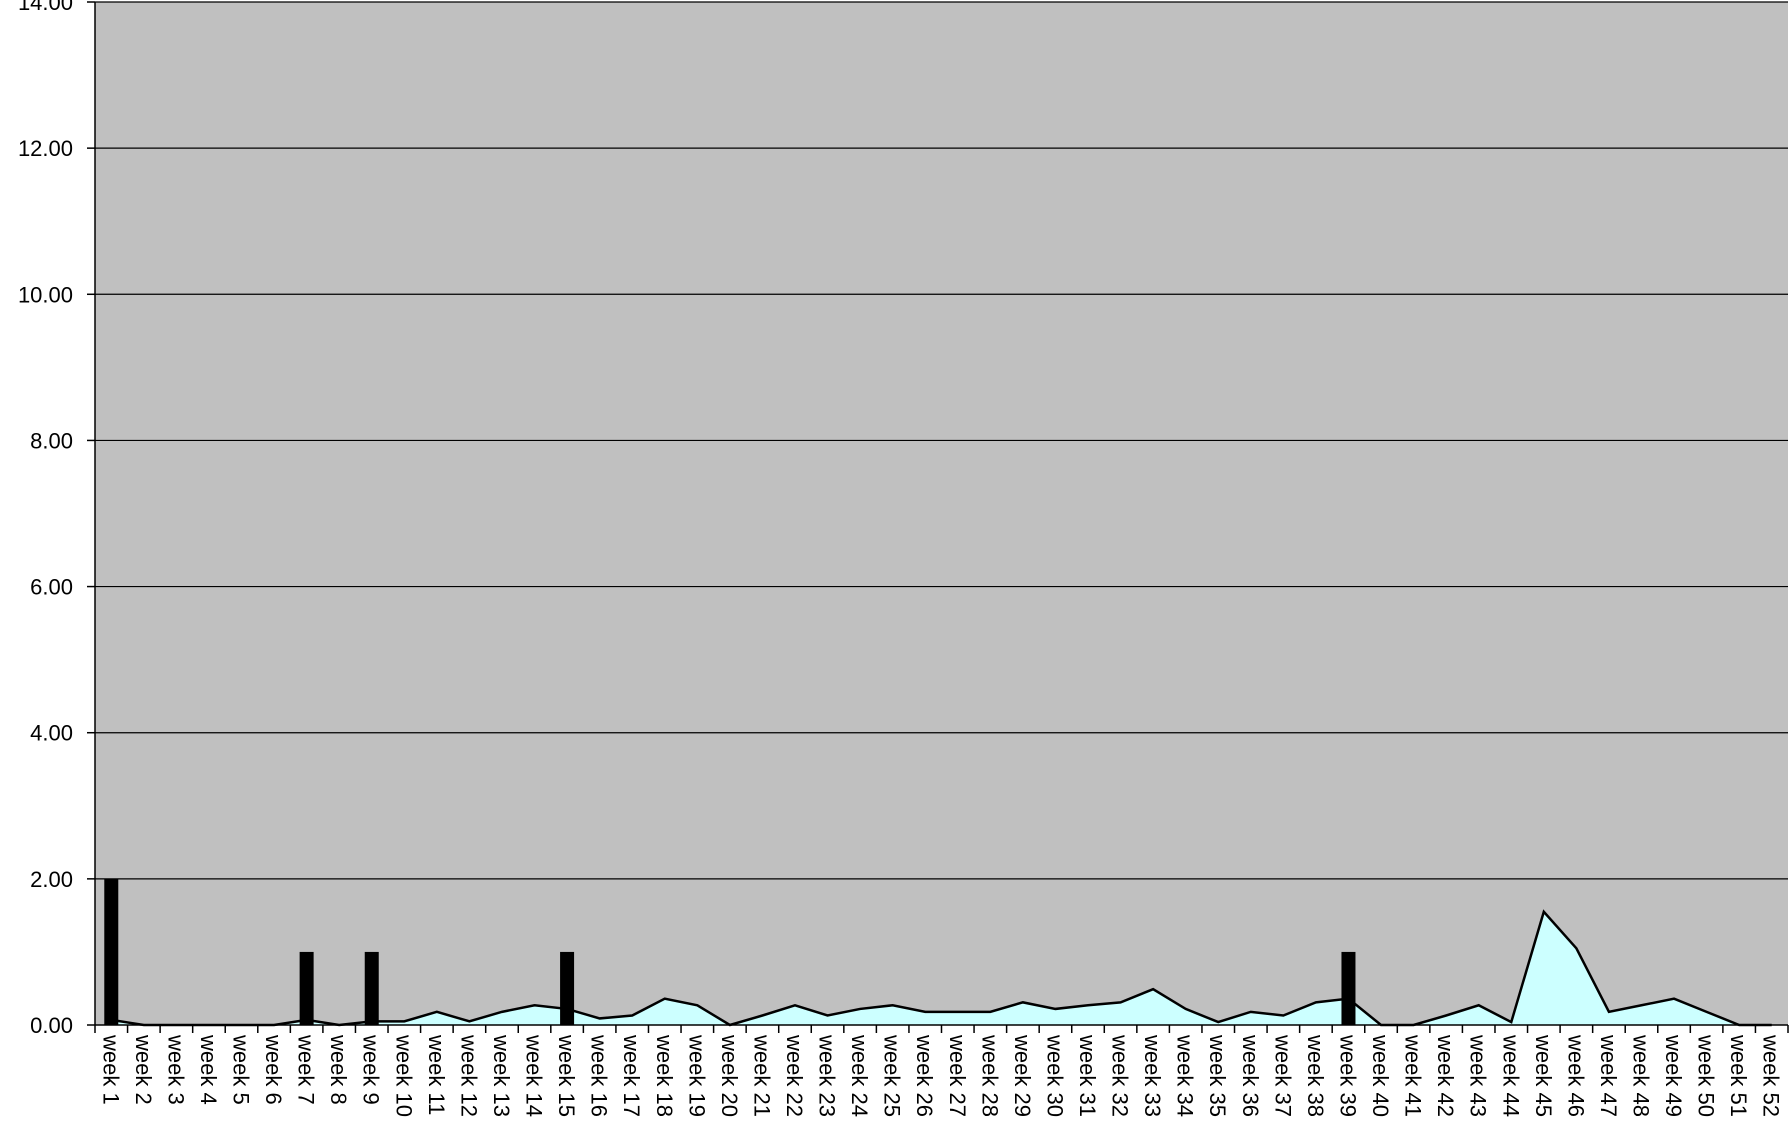  What do you see at coordinates (1087, 1075) in the screenshot?
I see `x-tick-label: week 31` at bounding box center [1087, 1075].